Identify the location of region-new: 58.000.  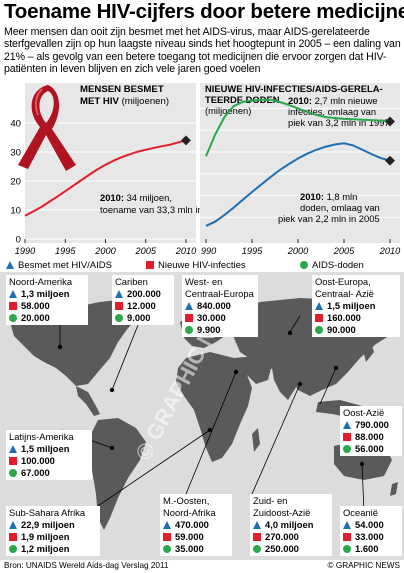
(47, 306).